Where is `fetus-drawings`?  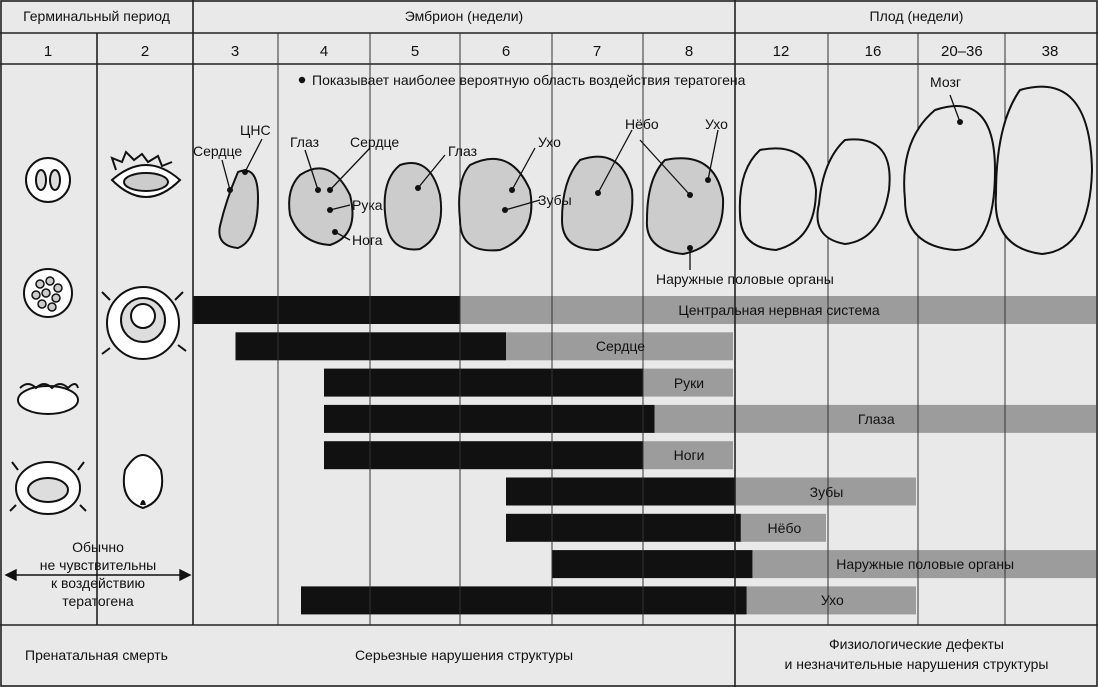 fetus-drawings is located at coordinates (916, 170).